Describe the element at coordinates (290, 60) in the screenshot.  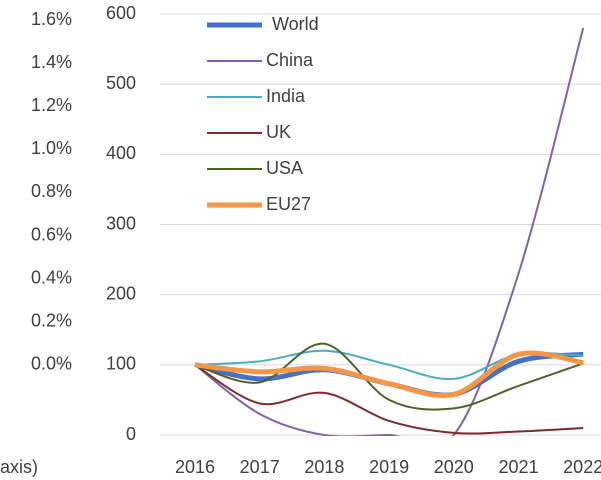
I see `legend-label: China` at that location.